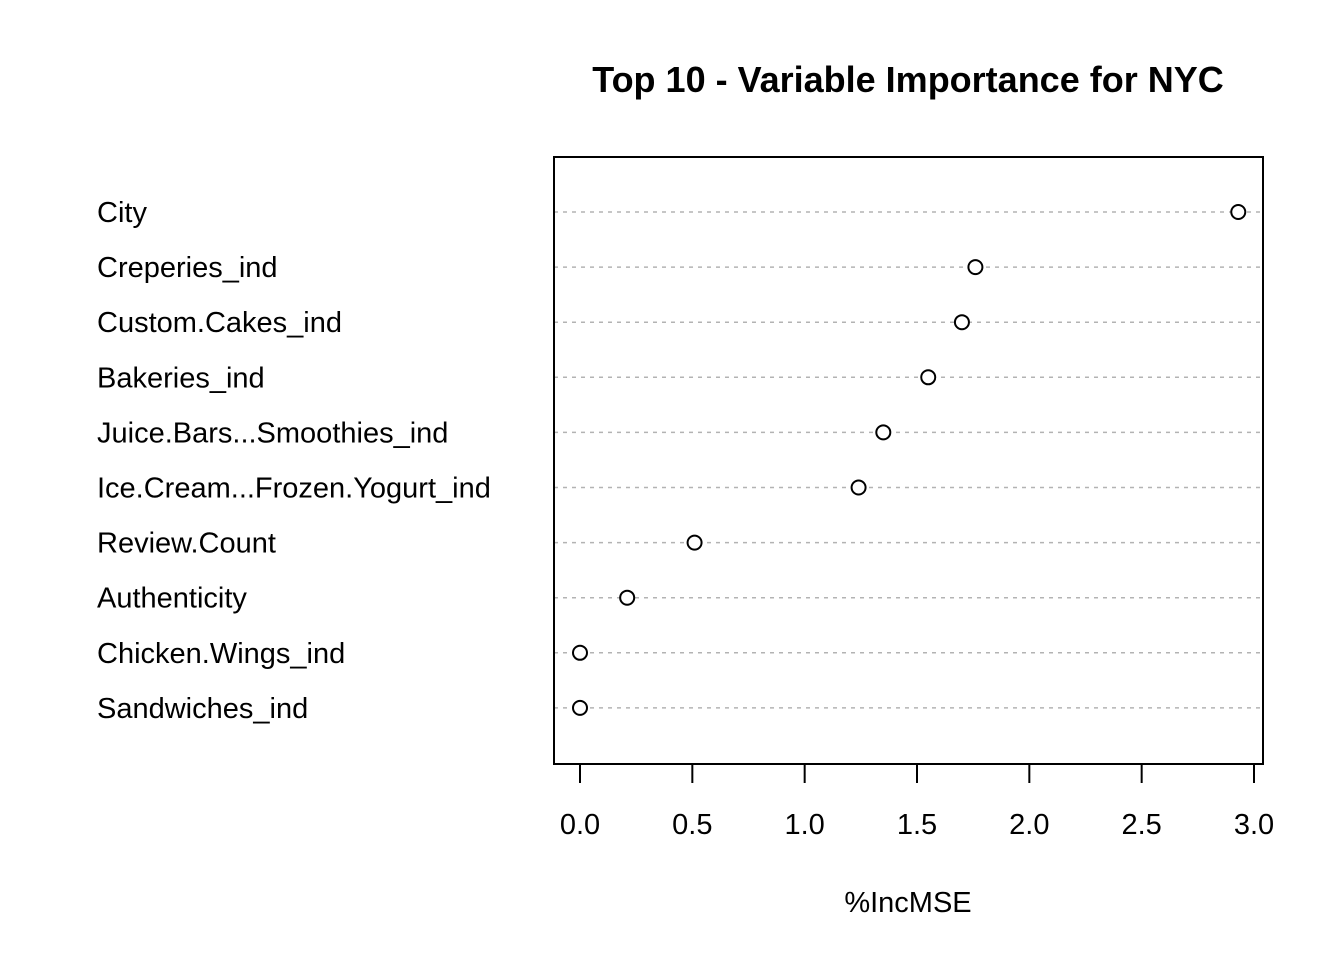 The height and width of the screenshot is (960, 1344). What do you see at coordinates (172, 599) in the screenshot?
I see `category-label: Authenticity` at bounding box center [172, 599].